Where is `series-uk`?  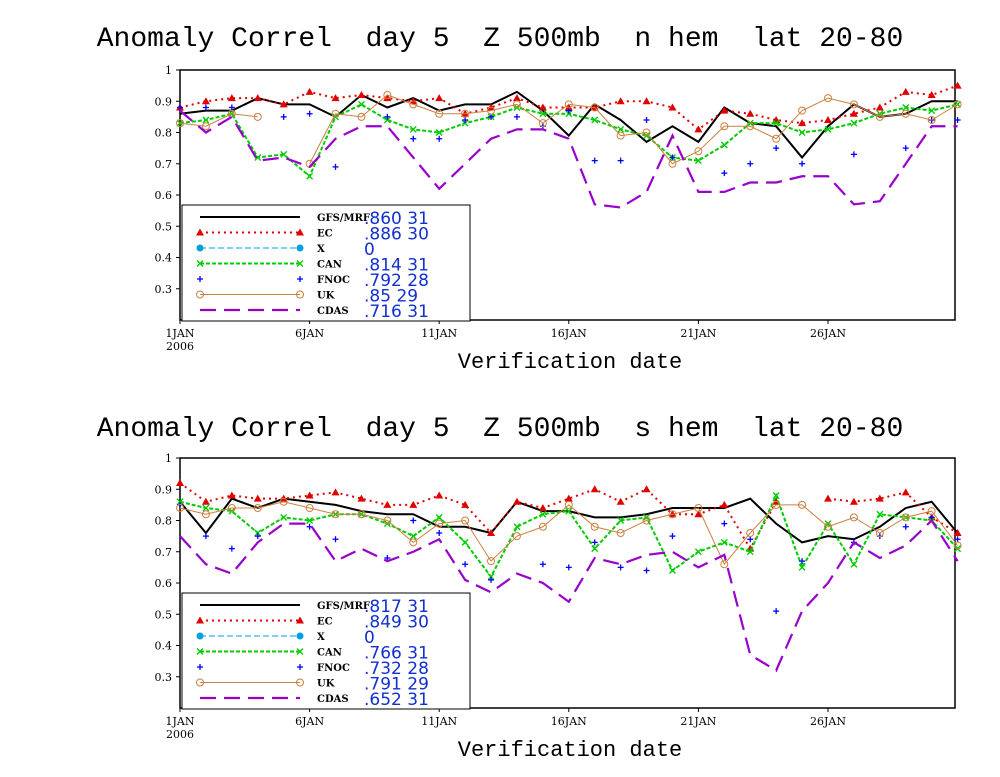
series-uk is located at coordinates (569, 129).